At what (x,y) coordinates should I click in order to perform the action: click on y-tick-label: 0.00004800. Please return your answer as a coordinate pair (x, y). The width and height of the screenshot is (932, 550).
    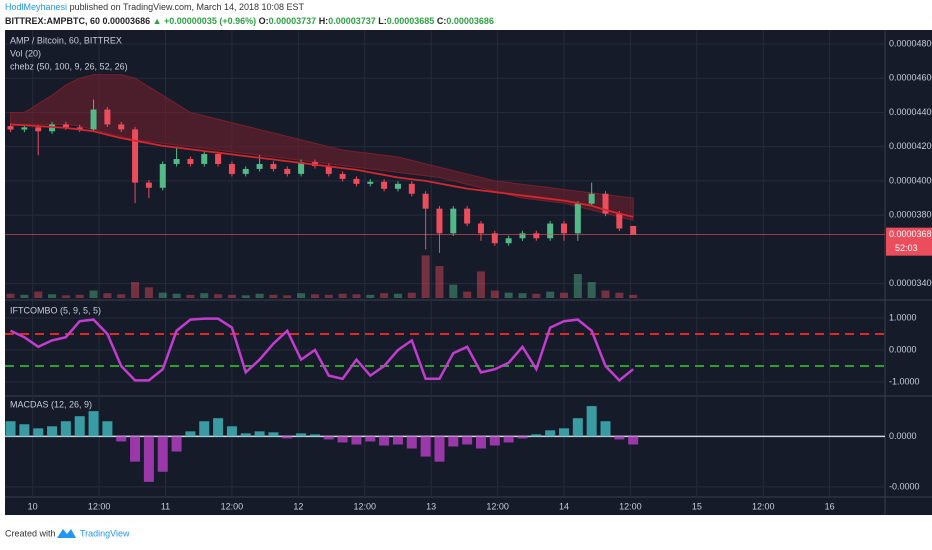
    Looking at the image, I should click on (910, 43).